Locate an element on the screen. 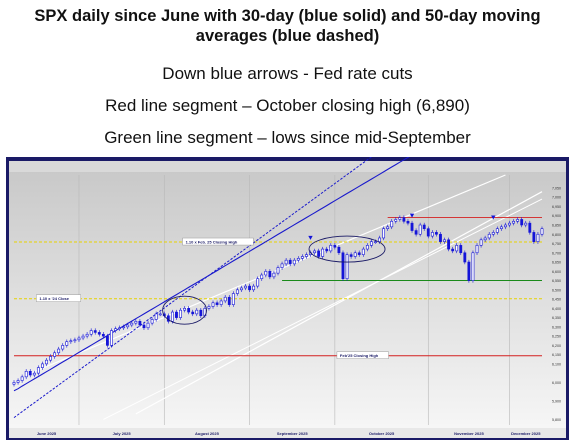  caption-rate-cuts: Down blue arrows - Fed rate cuts is located at coordinates (287, 73).